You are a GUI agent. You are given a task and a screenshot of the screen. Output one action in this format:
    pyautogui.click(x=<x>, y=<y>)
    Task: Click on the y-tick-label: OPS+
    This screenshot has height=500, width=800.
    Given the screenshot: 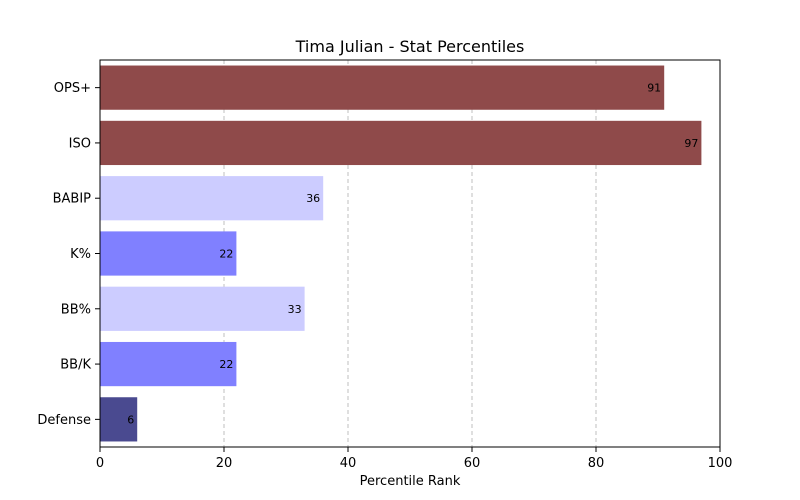 What is the action you would take?
    pyautogui.click(x=72, y=88)
    